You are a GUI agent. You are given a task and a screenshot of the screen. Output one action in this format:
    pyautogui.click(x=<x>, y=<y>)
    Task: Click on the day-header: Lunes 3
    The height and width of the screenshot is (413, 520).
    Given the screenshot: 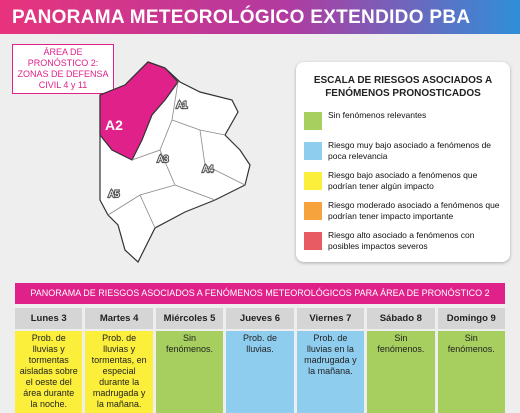 What is the action you would take?
    pyautogui.click(x=49, y=318)
    